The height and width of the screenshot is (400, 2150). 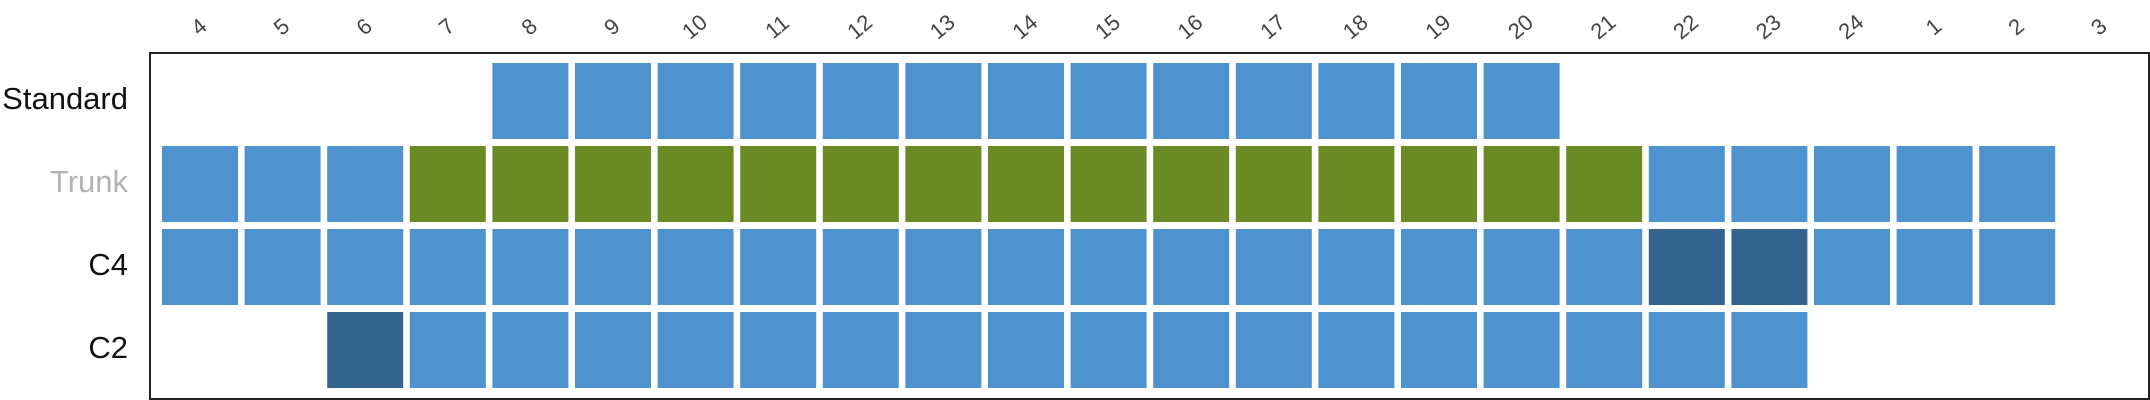 What do you see at coordinates (942, 26) in the screenshot?
I see `hour-label: 13` at bounding box center [942, 26].